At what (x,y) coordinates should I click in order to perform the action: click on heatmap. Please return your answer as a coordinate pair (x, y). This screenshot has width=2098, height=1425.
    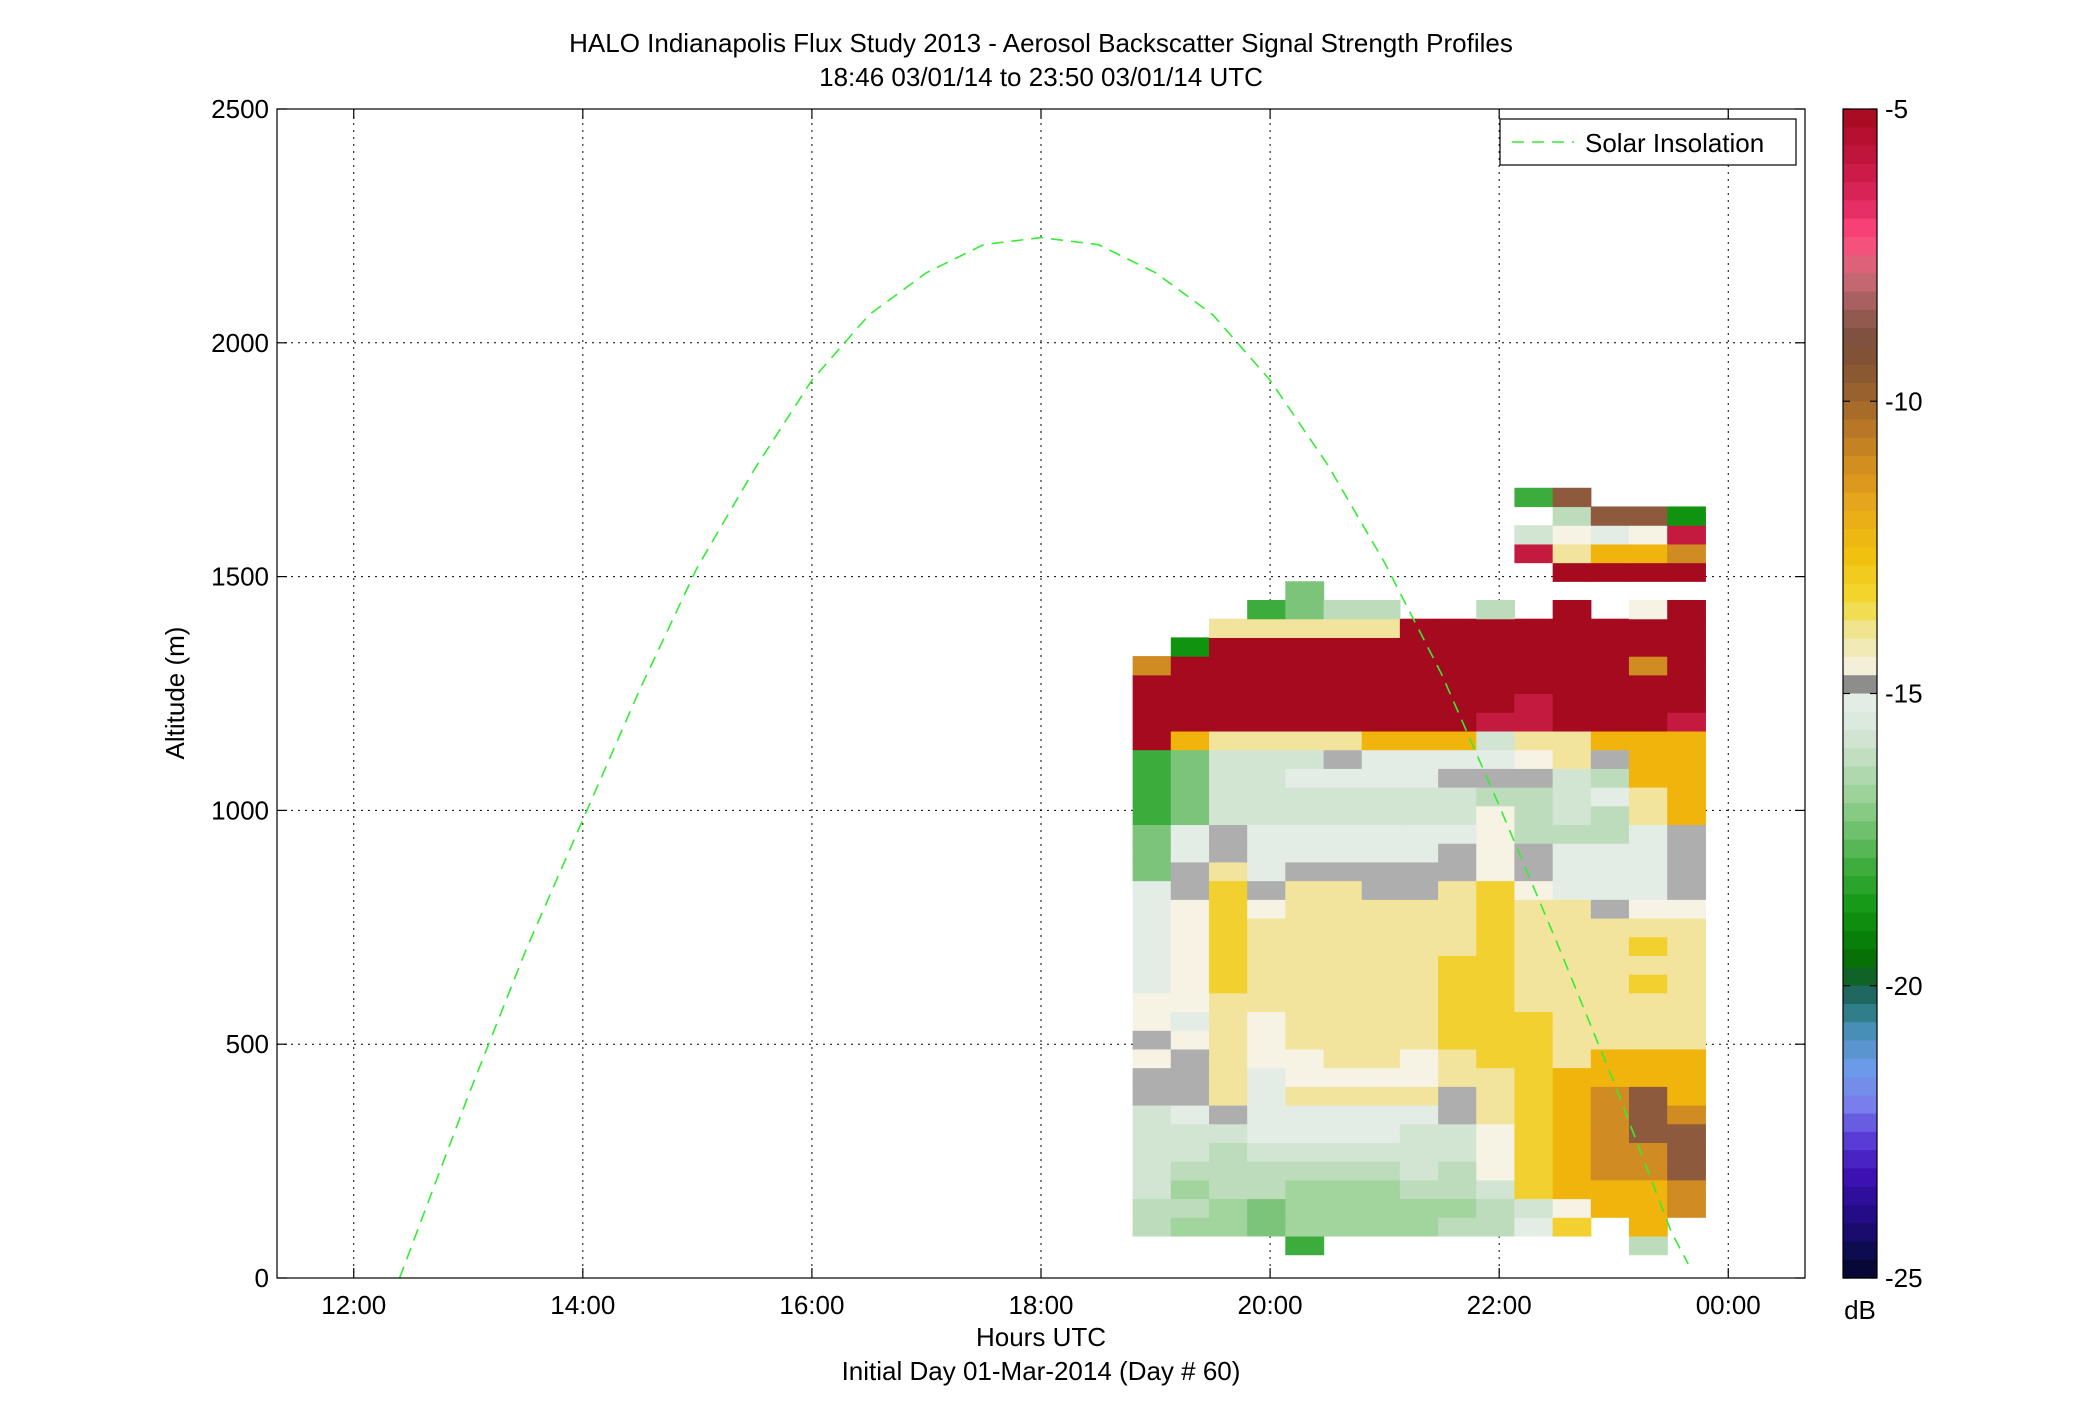
    Looking at the image, I should click on (1419, 871).